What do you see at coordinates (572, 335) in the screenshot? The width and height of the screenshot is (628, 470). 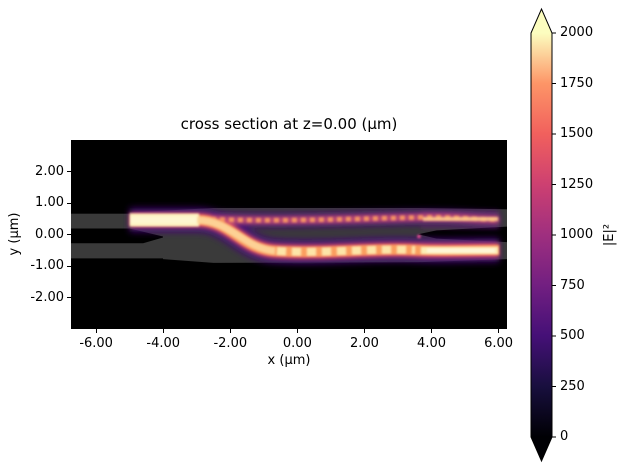 I see `colorbar-tick-label: 500` at bounding box center [572, 335].